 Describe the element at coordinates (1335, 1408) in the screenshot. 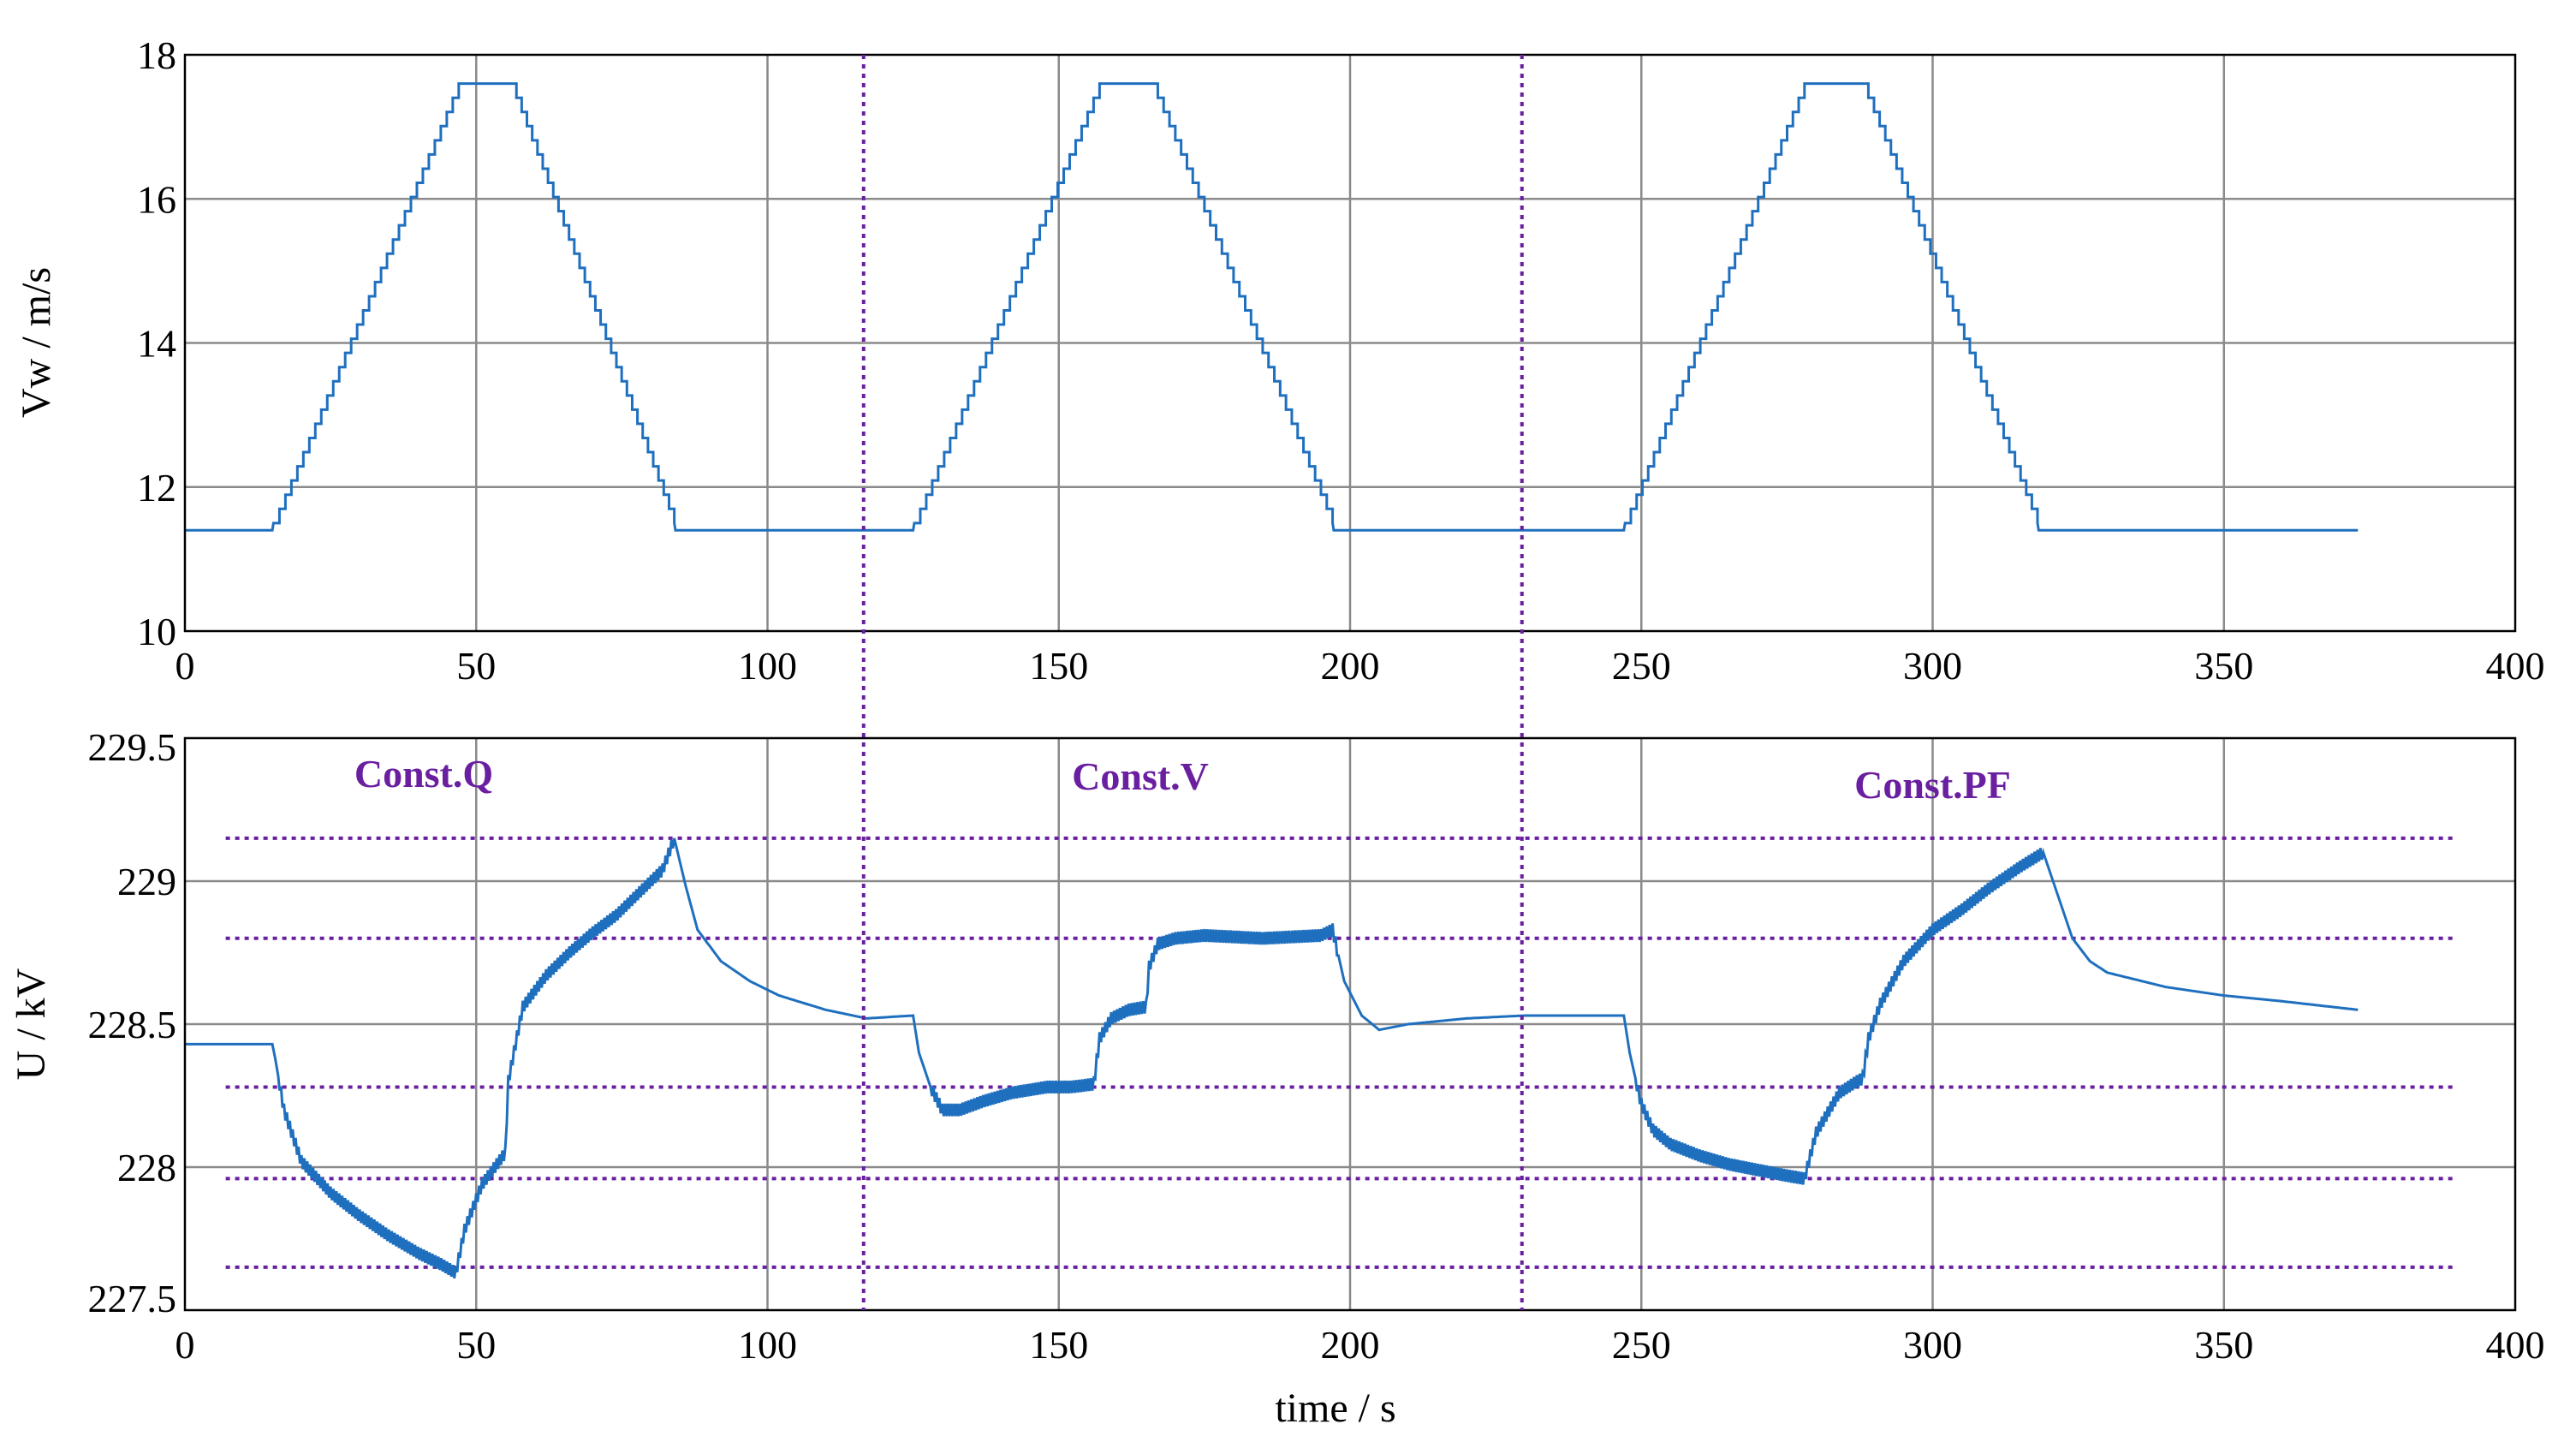

I see `x-axis-label: time / s` at that location.